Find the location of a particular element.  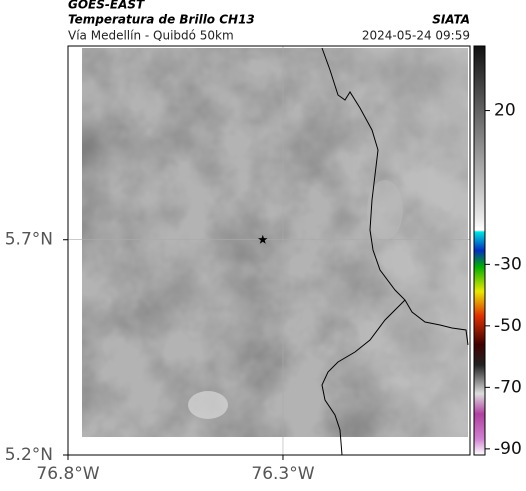

colorbar-tick-label: -70 is located at coordinates (508, 387).